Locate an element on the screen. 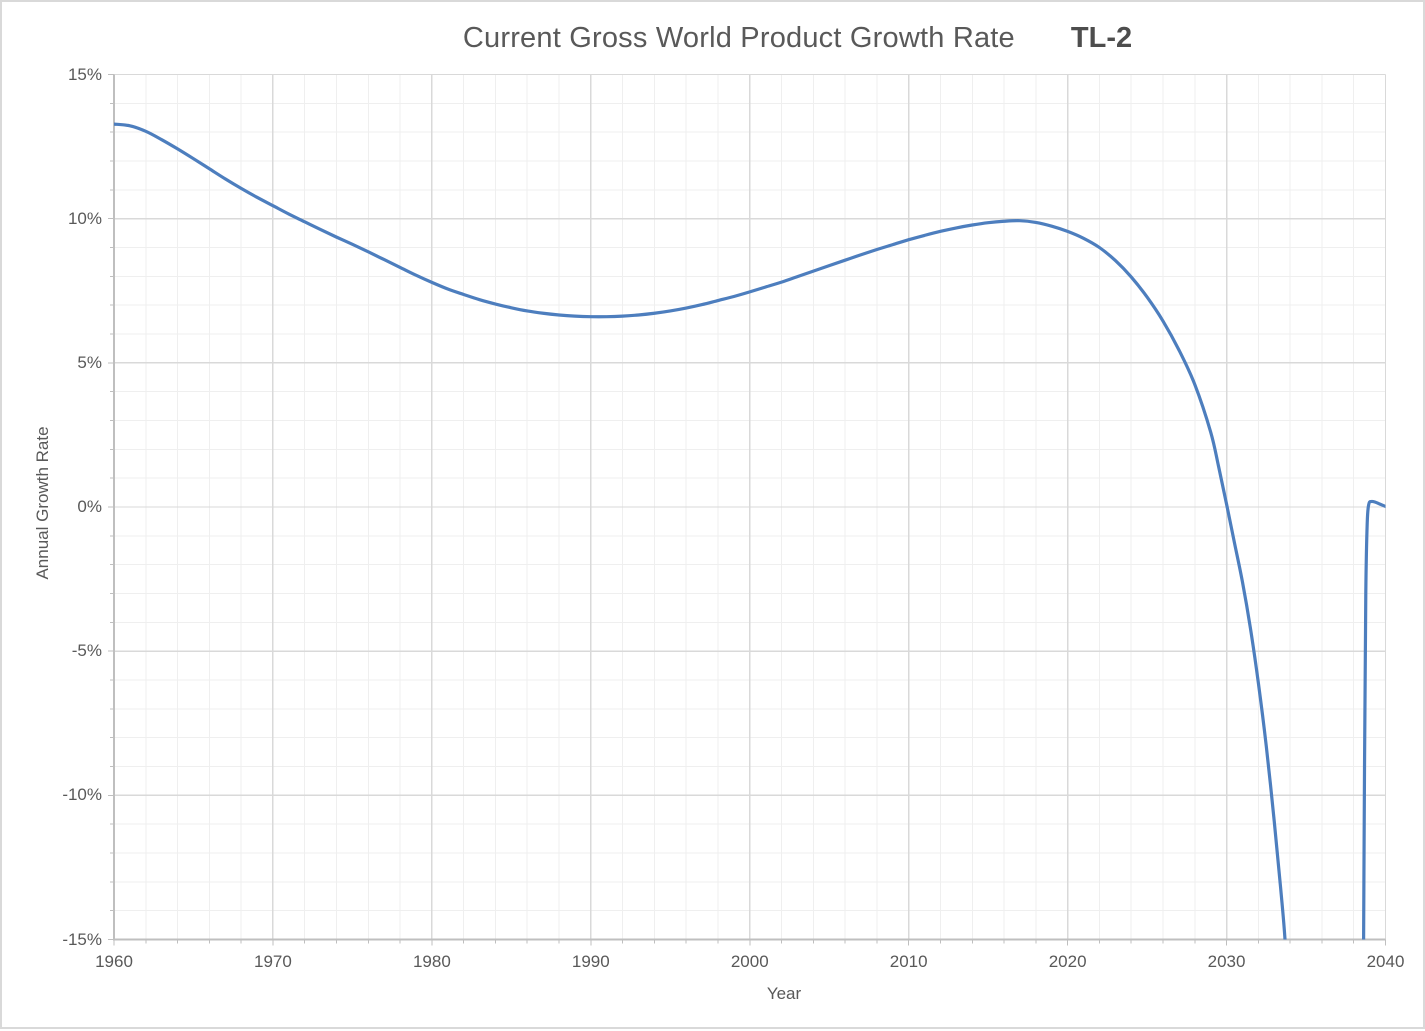 Image resolution: width=1425 pixels, height=1031 pixels. x-tick-label: 2000 is located at coordinates (749, 961).